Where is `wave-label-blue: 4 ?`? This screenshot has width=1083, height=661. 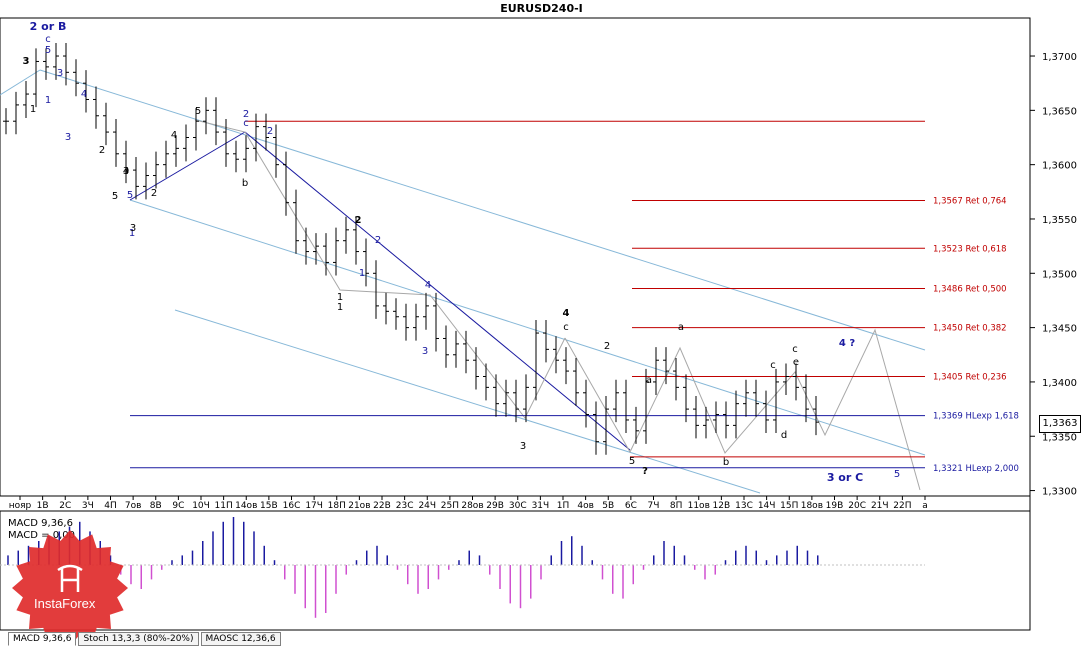
wave-label-blue: 4 ? is located at coordinates (847, 343).